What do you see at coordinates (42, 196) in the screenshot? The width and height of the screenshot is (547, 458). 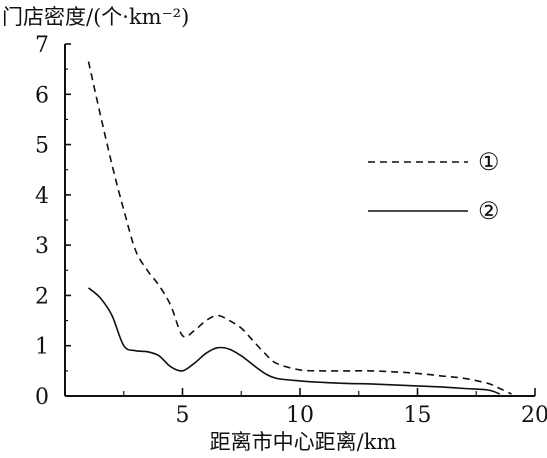 I see `y-tick-label: 4` at bounding box center [42, 196].